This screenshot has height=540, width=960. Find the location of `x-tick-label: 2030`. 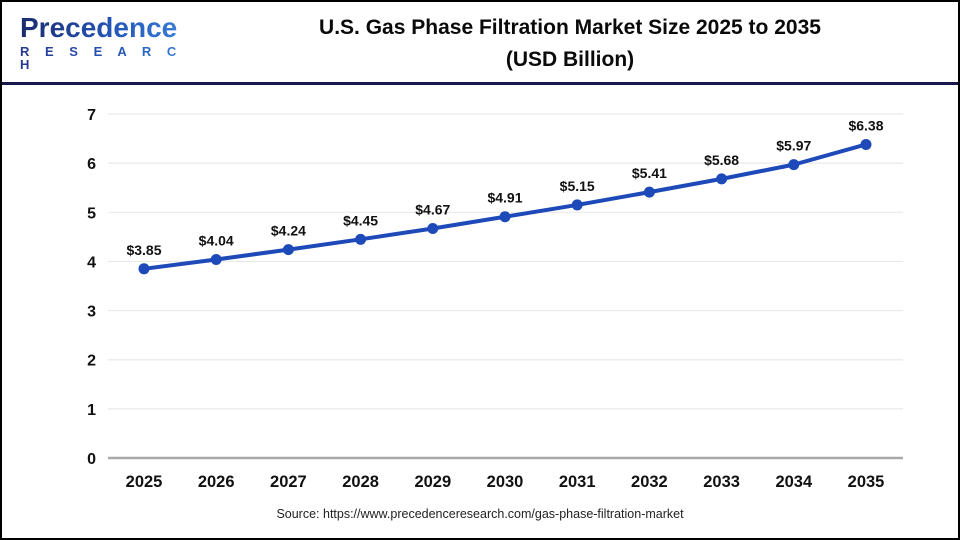

x-tick-label: 2030 is located at coordinates (505, 482).